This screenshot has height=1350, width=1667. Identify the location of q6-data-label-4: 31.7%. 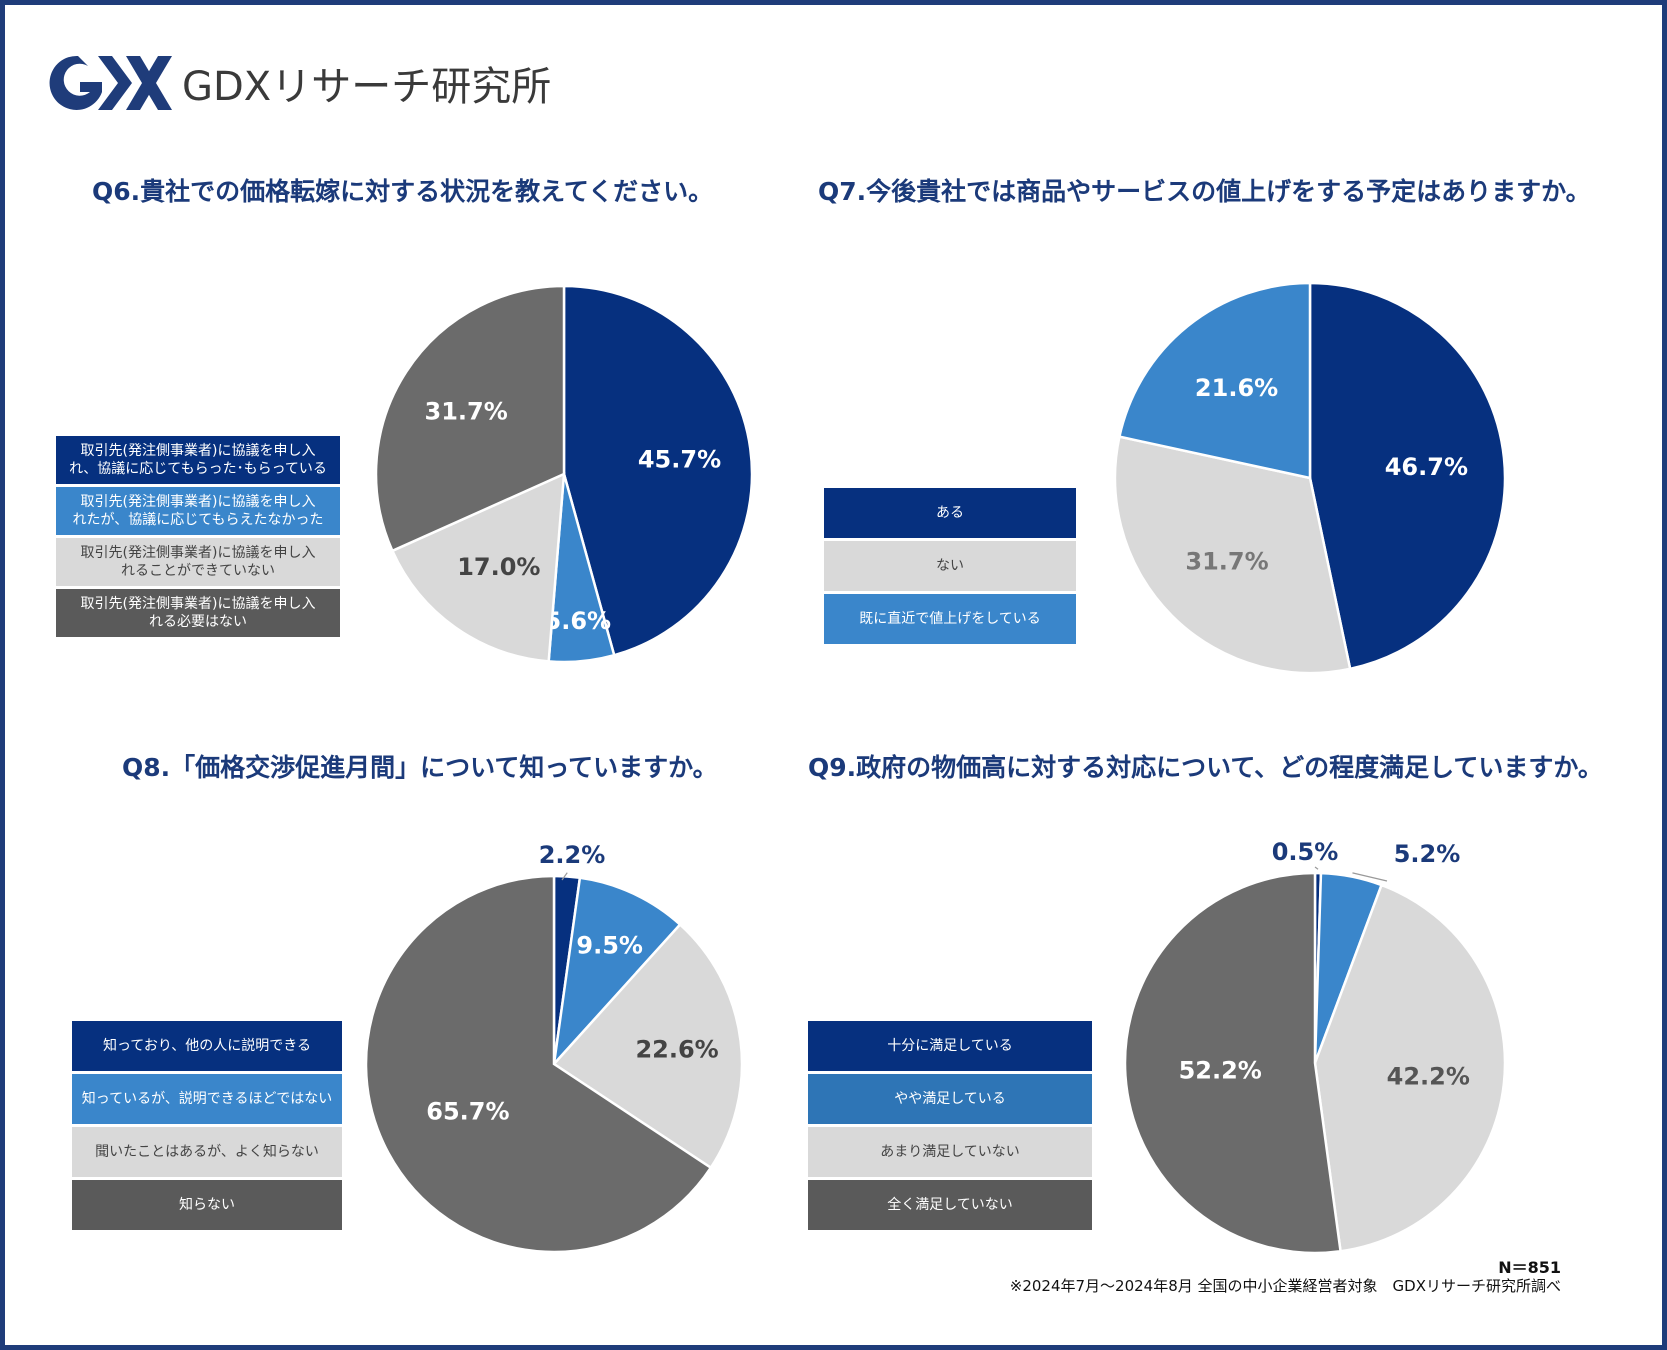
(466, 412).